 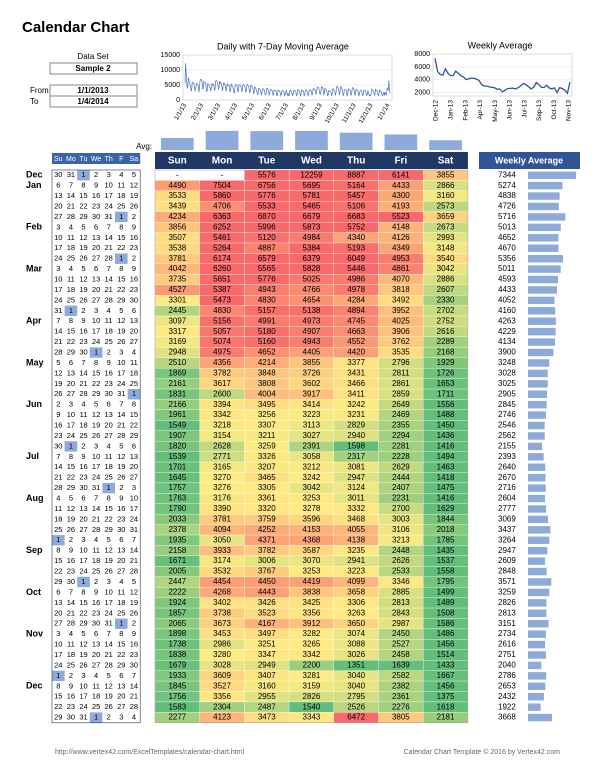 What do you see at coordinates (446, 237) in the screenshot?
I see `cell-value: 2993` at bounding box center [446, 237].